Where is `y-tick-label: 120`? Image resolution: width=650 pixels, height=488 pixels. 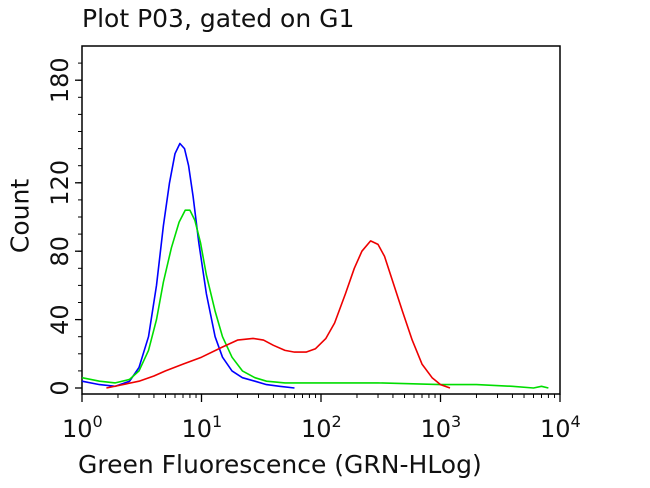
y-tick-label: 120 is located at coordinates (60, 183).